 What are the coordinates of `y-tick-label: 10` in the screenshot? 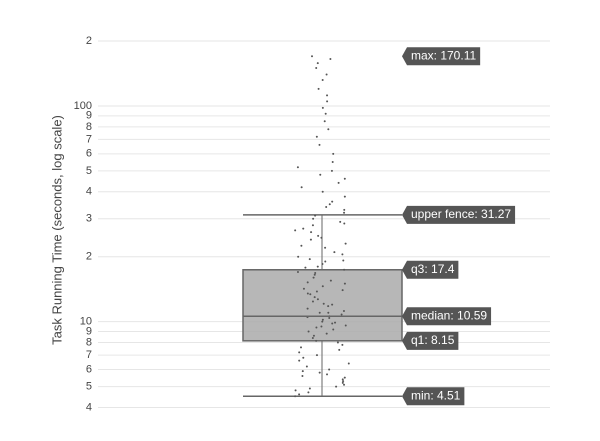 It's located at (86, 322).